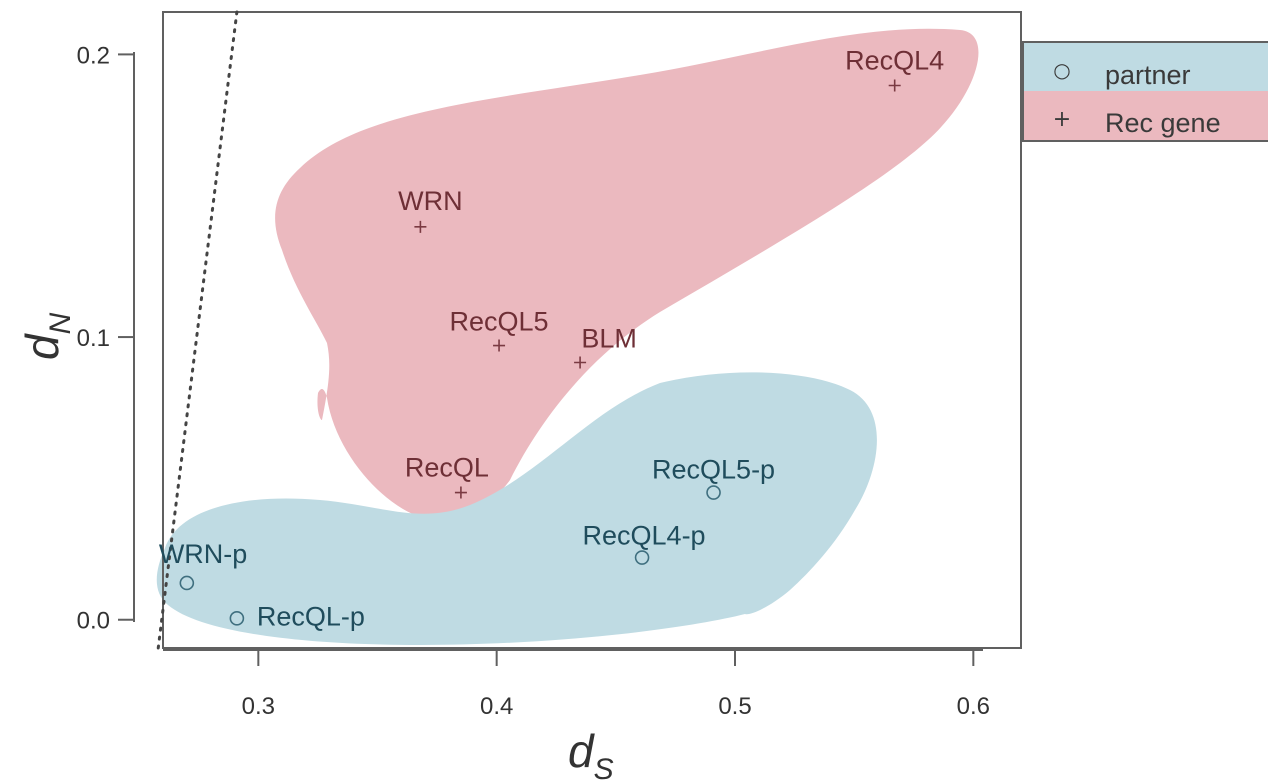  I want to click on point-label-blm: BLM, so click(609, 339).